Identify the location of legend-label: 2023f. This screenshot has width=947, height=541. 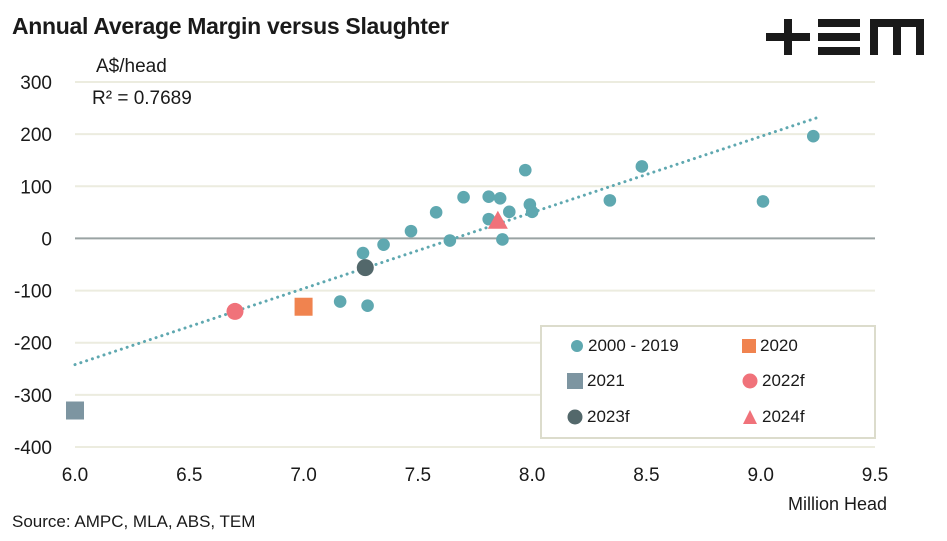
(608, 416).